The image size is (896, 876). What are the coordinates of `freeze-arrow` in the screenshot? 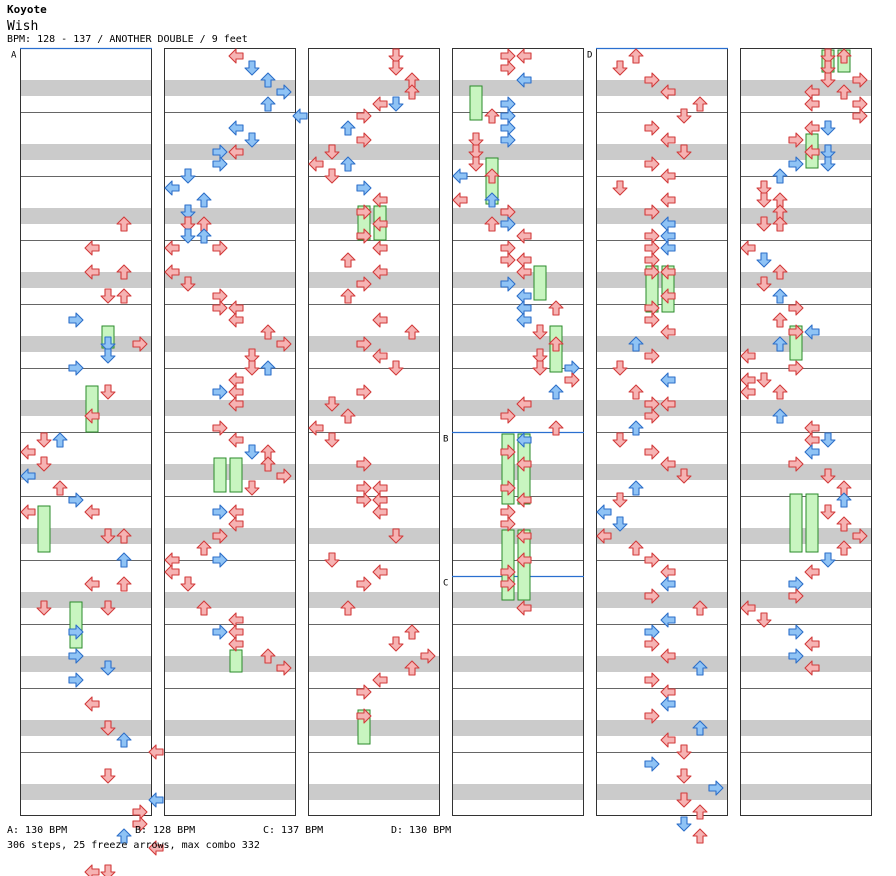 It's located at (236, 475).